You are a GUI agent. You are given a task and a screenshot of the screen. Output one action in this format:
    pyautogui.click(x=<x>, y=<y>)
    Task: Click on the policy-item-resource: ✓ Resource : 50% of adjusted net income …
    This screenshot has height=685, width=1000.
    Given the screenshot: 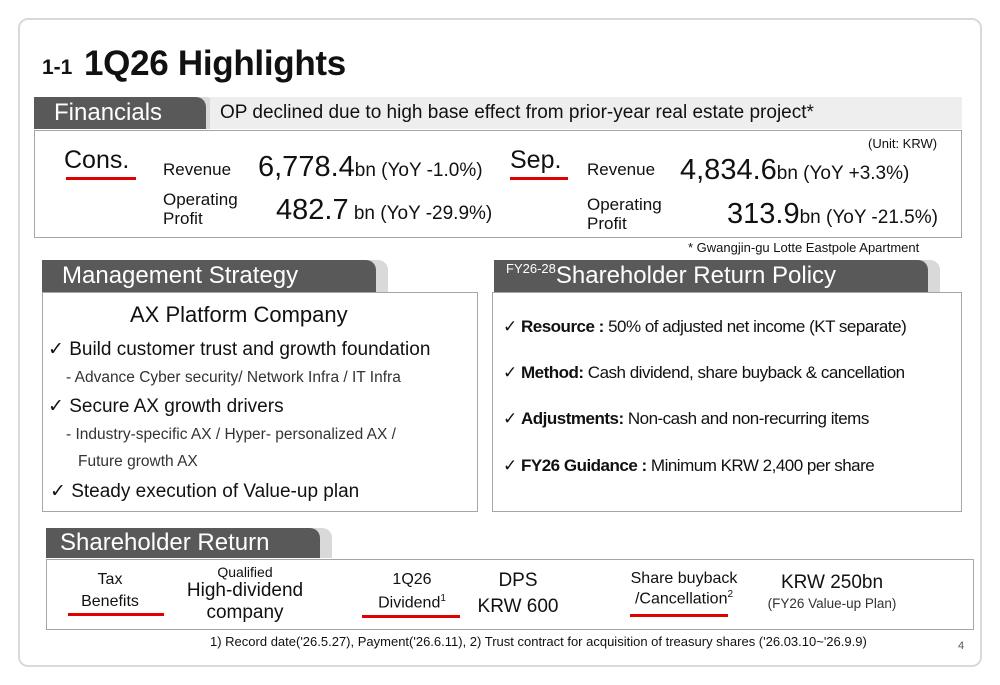 What is the action you would take?
    pyautogui.click(x=705, y=327)
    